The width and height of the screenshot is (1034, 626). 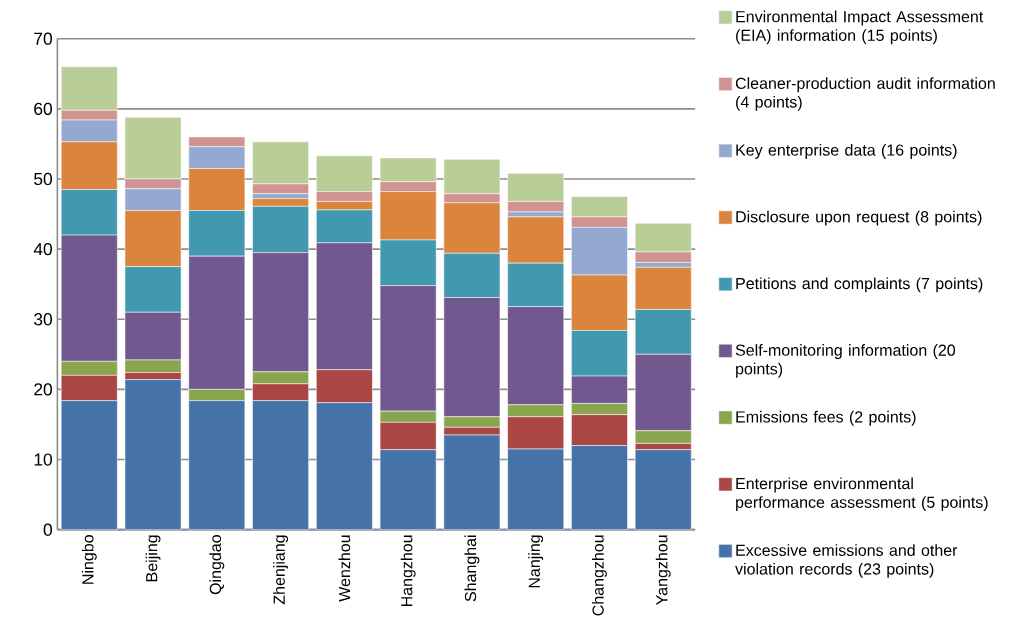 What do you see at coordinates (43, 459) in the screenshot?
I see `y-tick-label: 10` at bounding box center [43, 459].